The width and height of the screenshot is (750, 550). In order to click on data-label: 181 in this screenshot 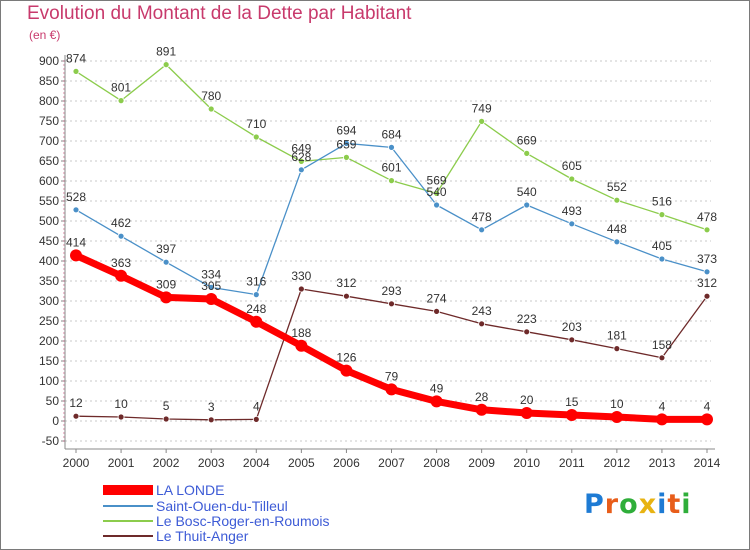, I will do `click(617, 336)`.